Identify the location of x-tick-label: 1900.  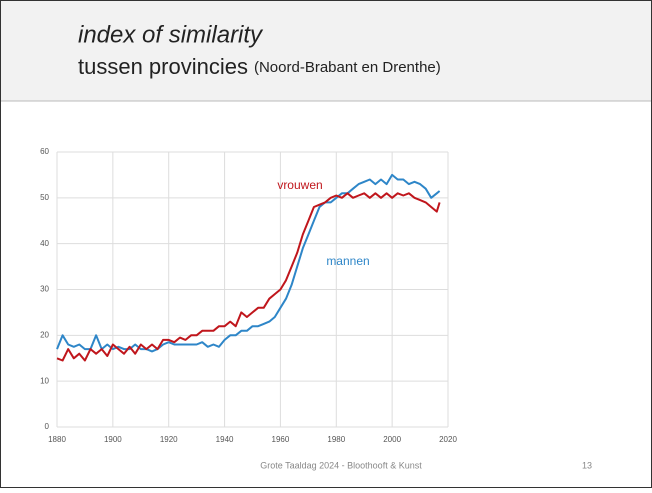
(113, 439).